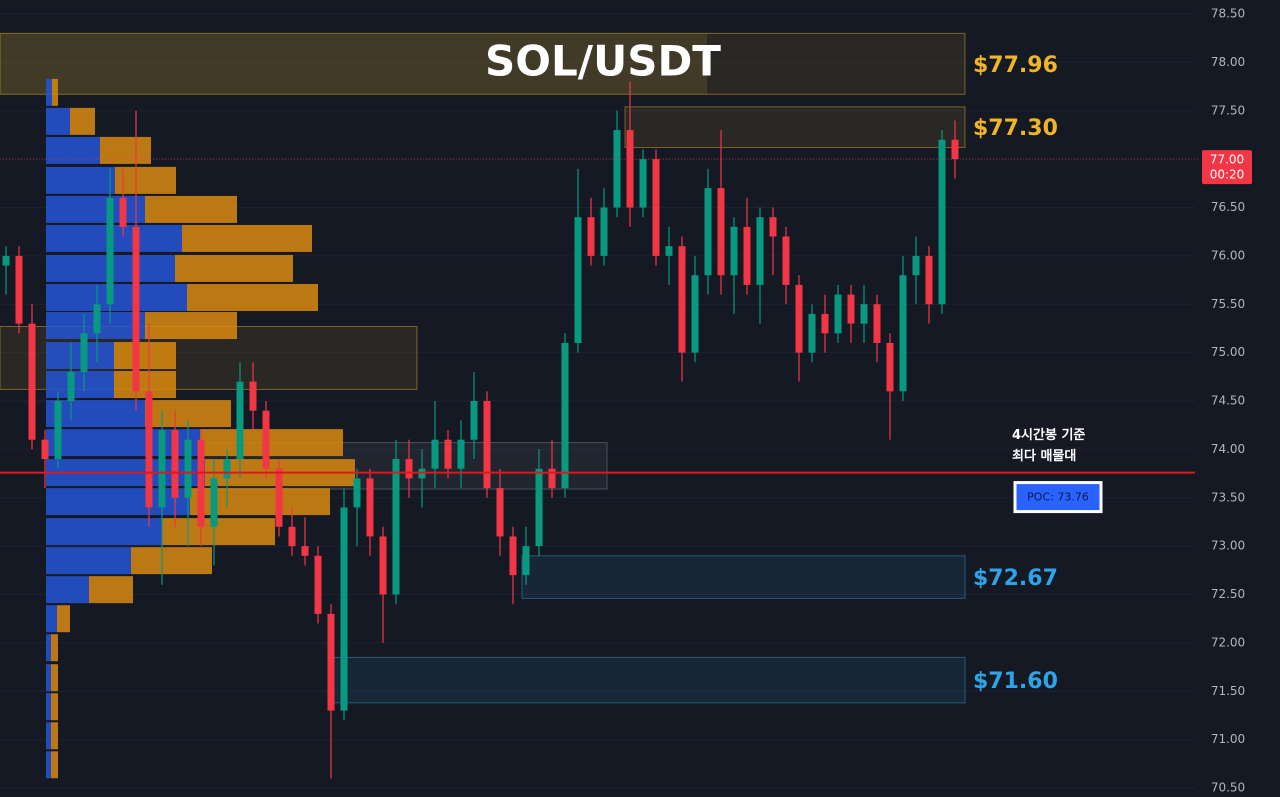 Image resolution: width=1280 pixels, height=797 pixels. Describe the element at coordinates (1228, 304) in the screenshot. I see `y-tick-label: 75.50` at that location.